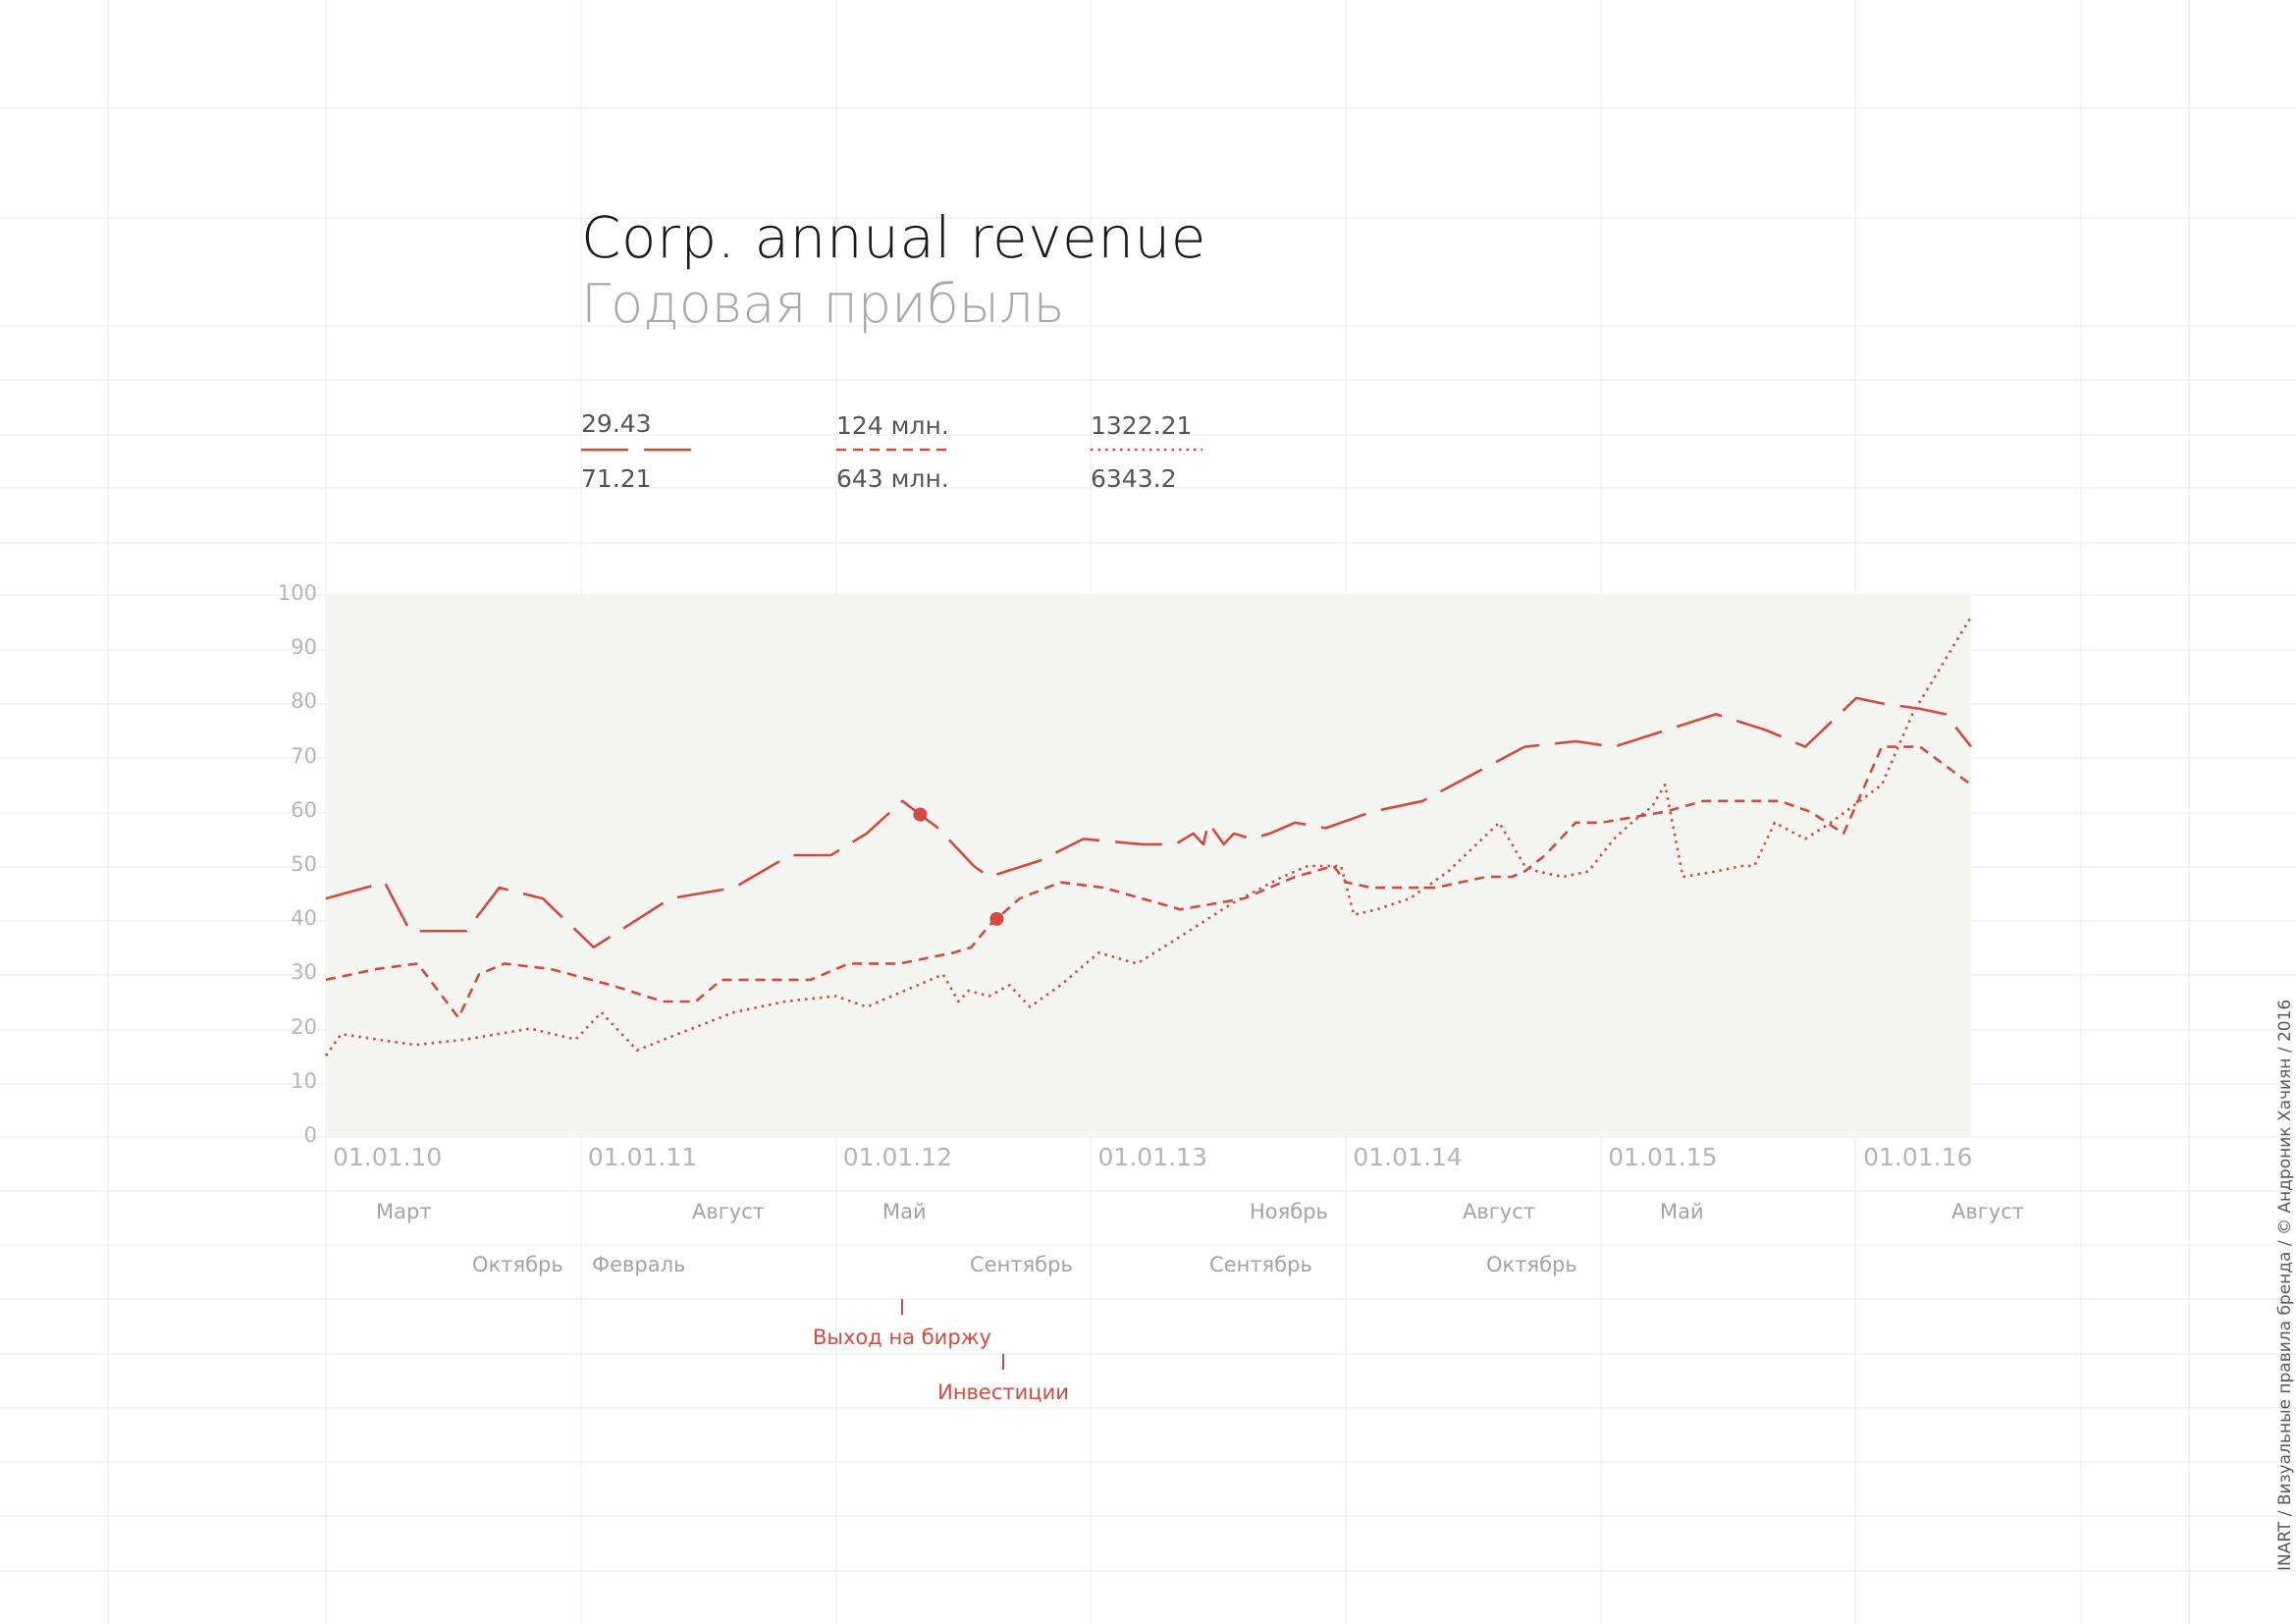 The height and width of the screenshot is (1624, 2296). Describe the element at coordinates (304, 972) in the screenshot. I see `y-tick-label: 30` at that location.